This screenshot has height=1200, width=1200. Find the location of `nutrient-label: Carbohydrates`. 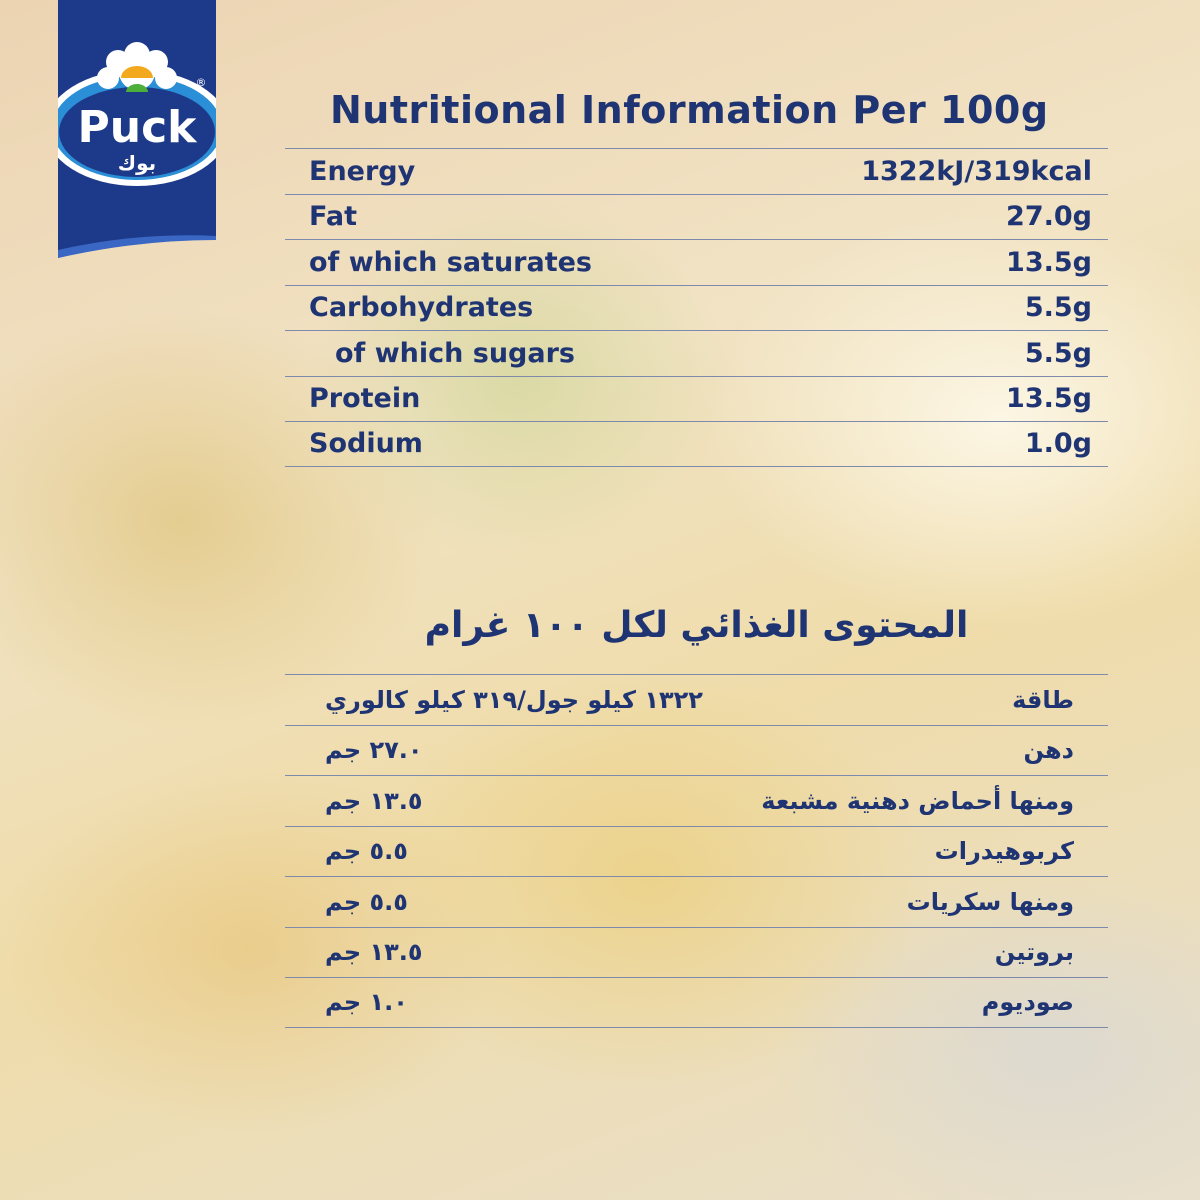

nutrient-label: Carbohydrates is located at coordinates (421, 308).